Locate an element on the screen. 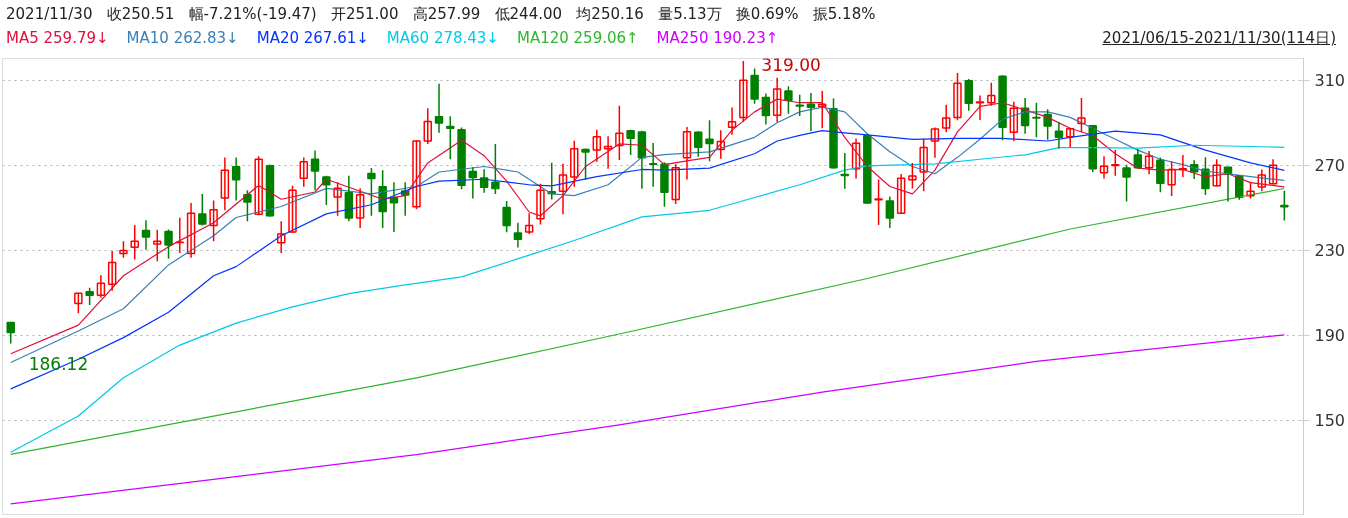  text: MA5 259.79↓ is located at coordinates (57, 38).